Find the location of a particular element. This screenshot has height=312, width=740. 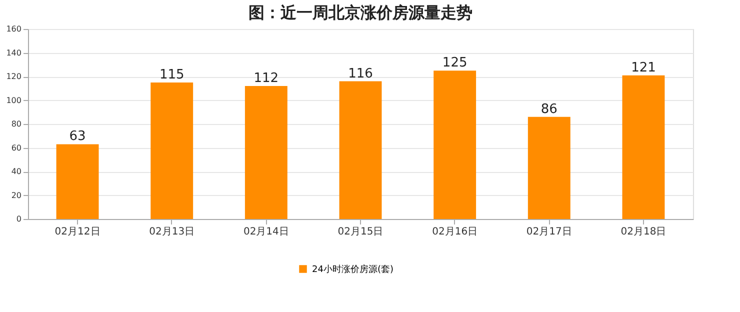

y-tick-label: 0 is located at coordinates (19, 219).